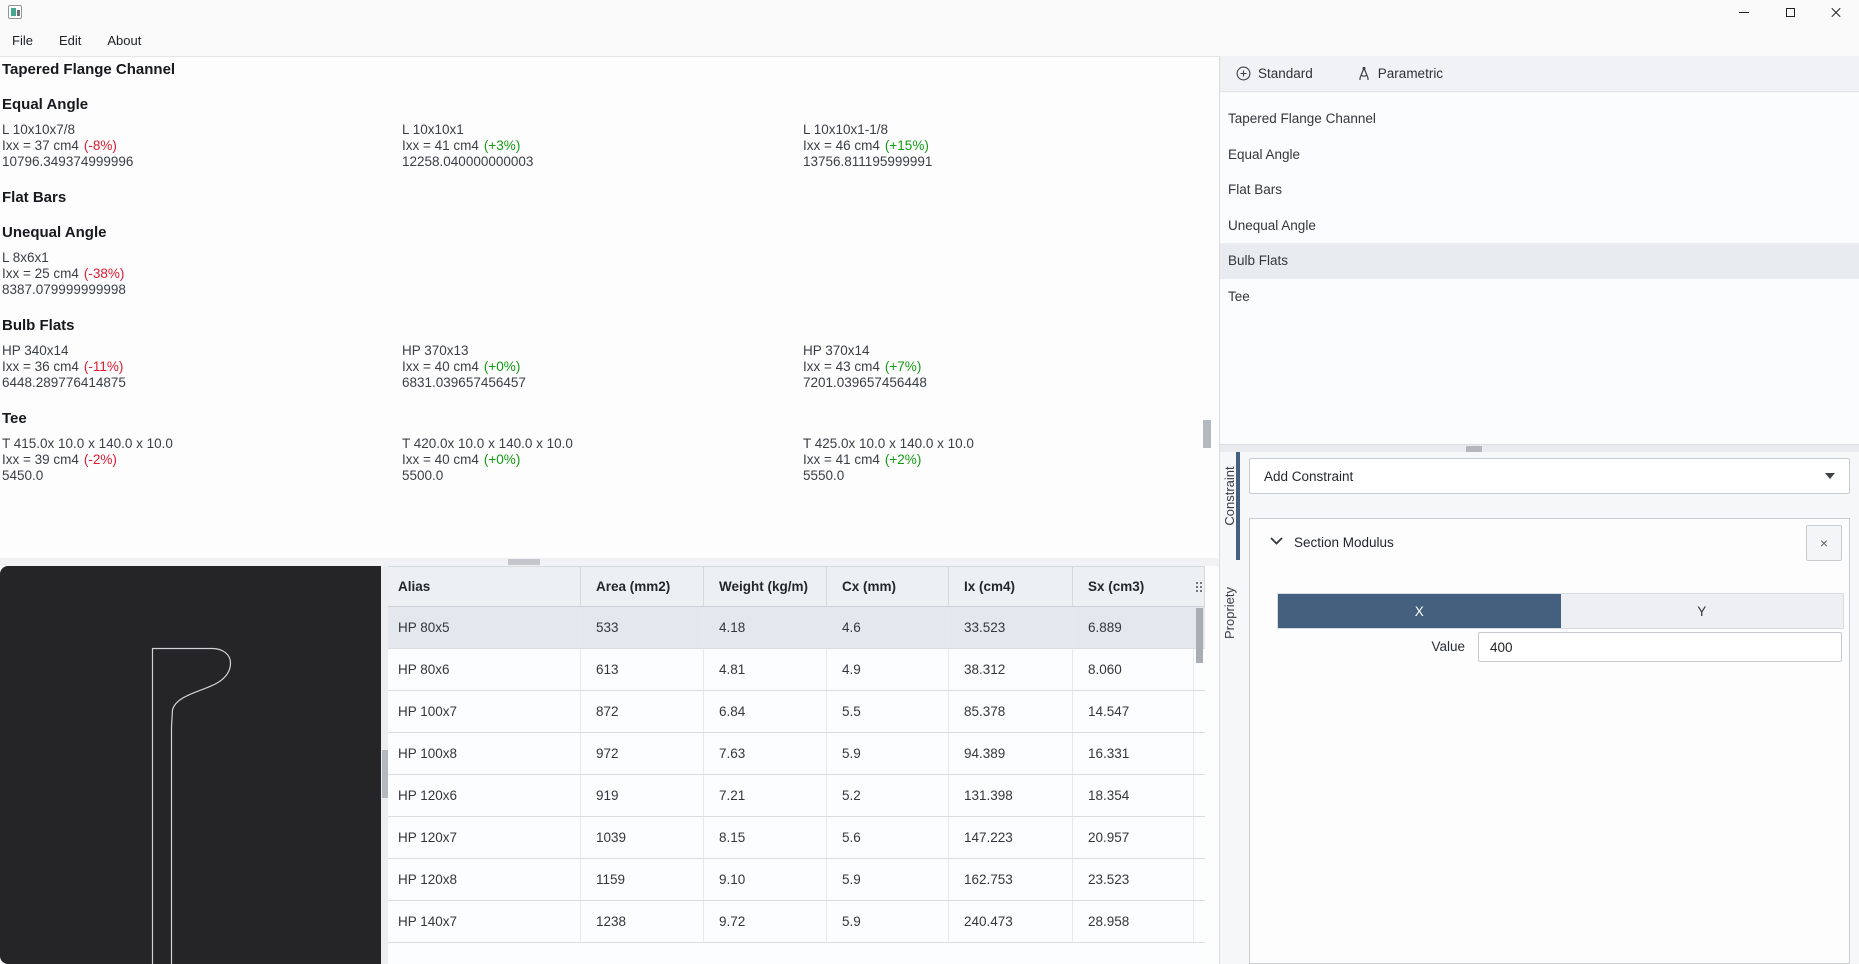 The image size is (1859, 964). Describe the element at coordinates (1790, 12) in the screenshot. I see `maximize-button` at that location.